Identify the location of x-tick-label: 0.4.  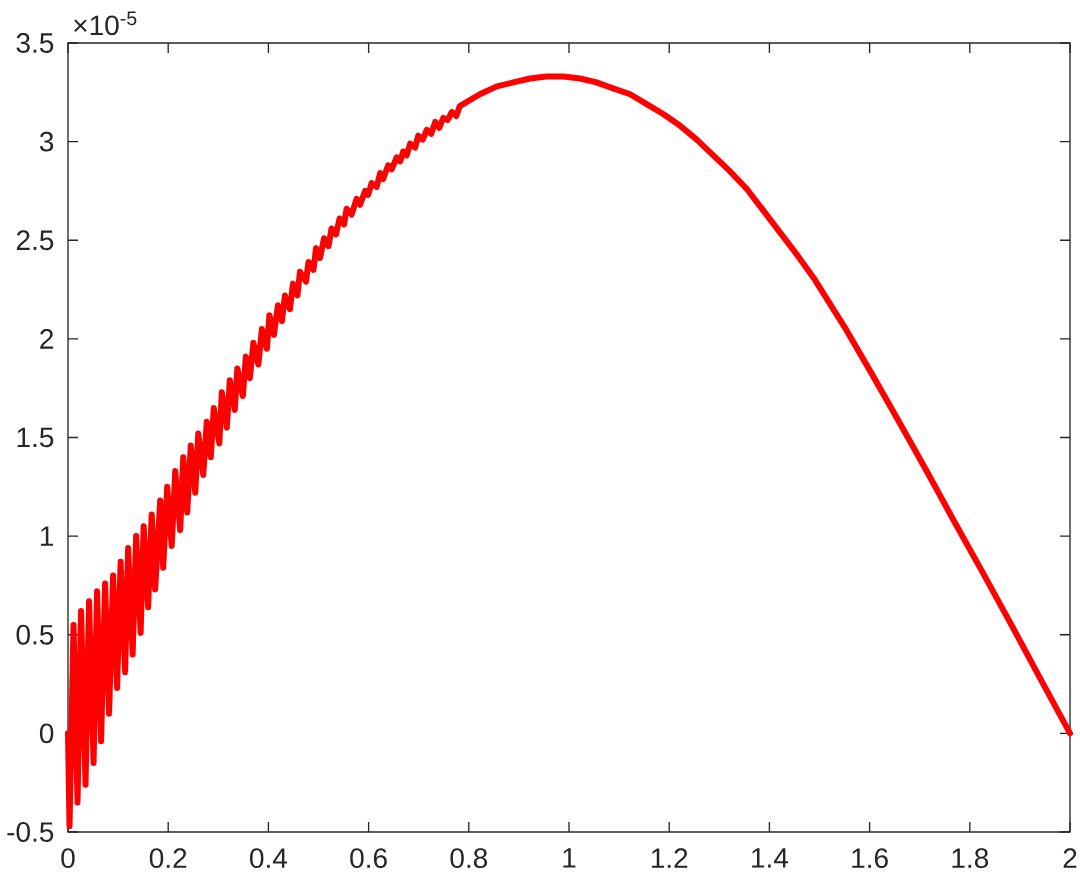
(269, 858).